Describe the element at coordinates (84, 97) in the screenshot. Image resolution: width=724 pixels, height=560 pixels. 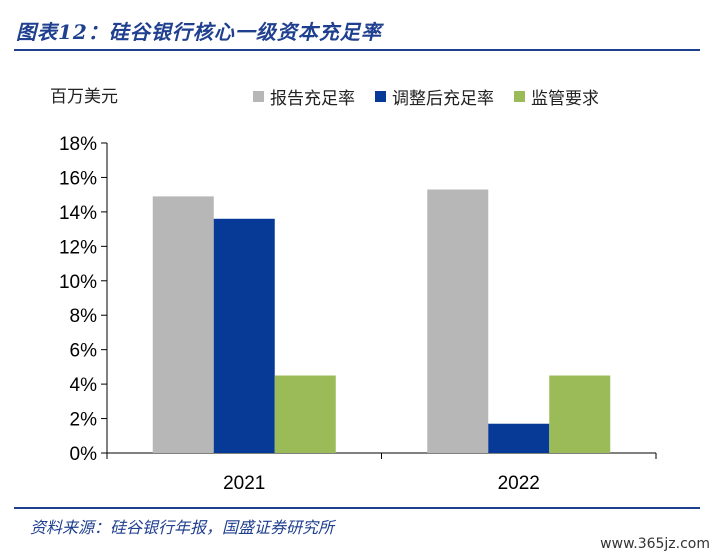
I see `unit-label: 百万美元` at that location.